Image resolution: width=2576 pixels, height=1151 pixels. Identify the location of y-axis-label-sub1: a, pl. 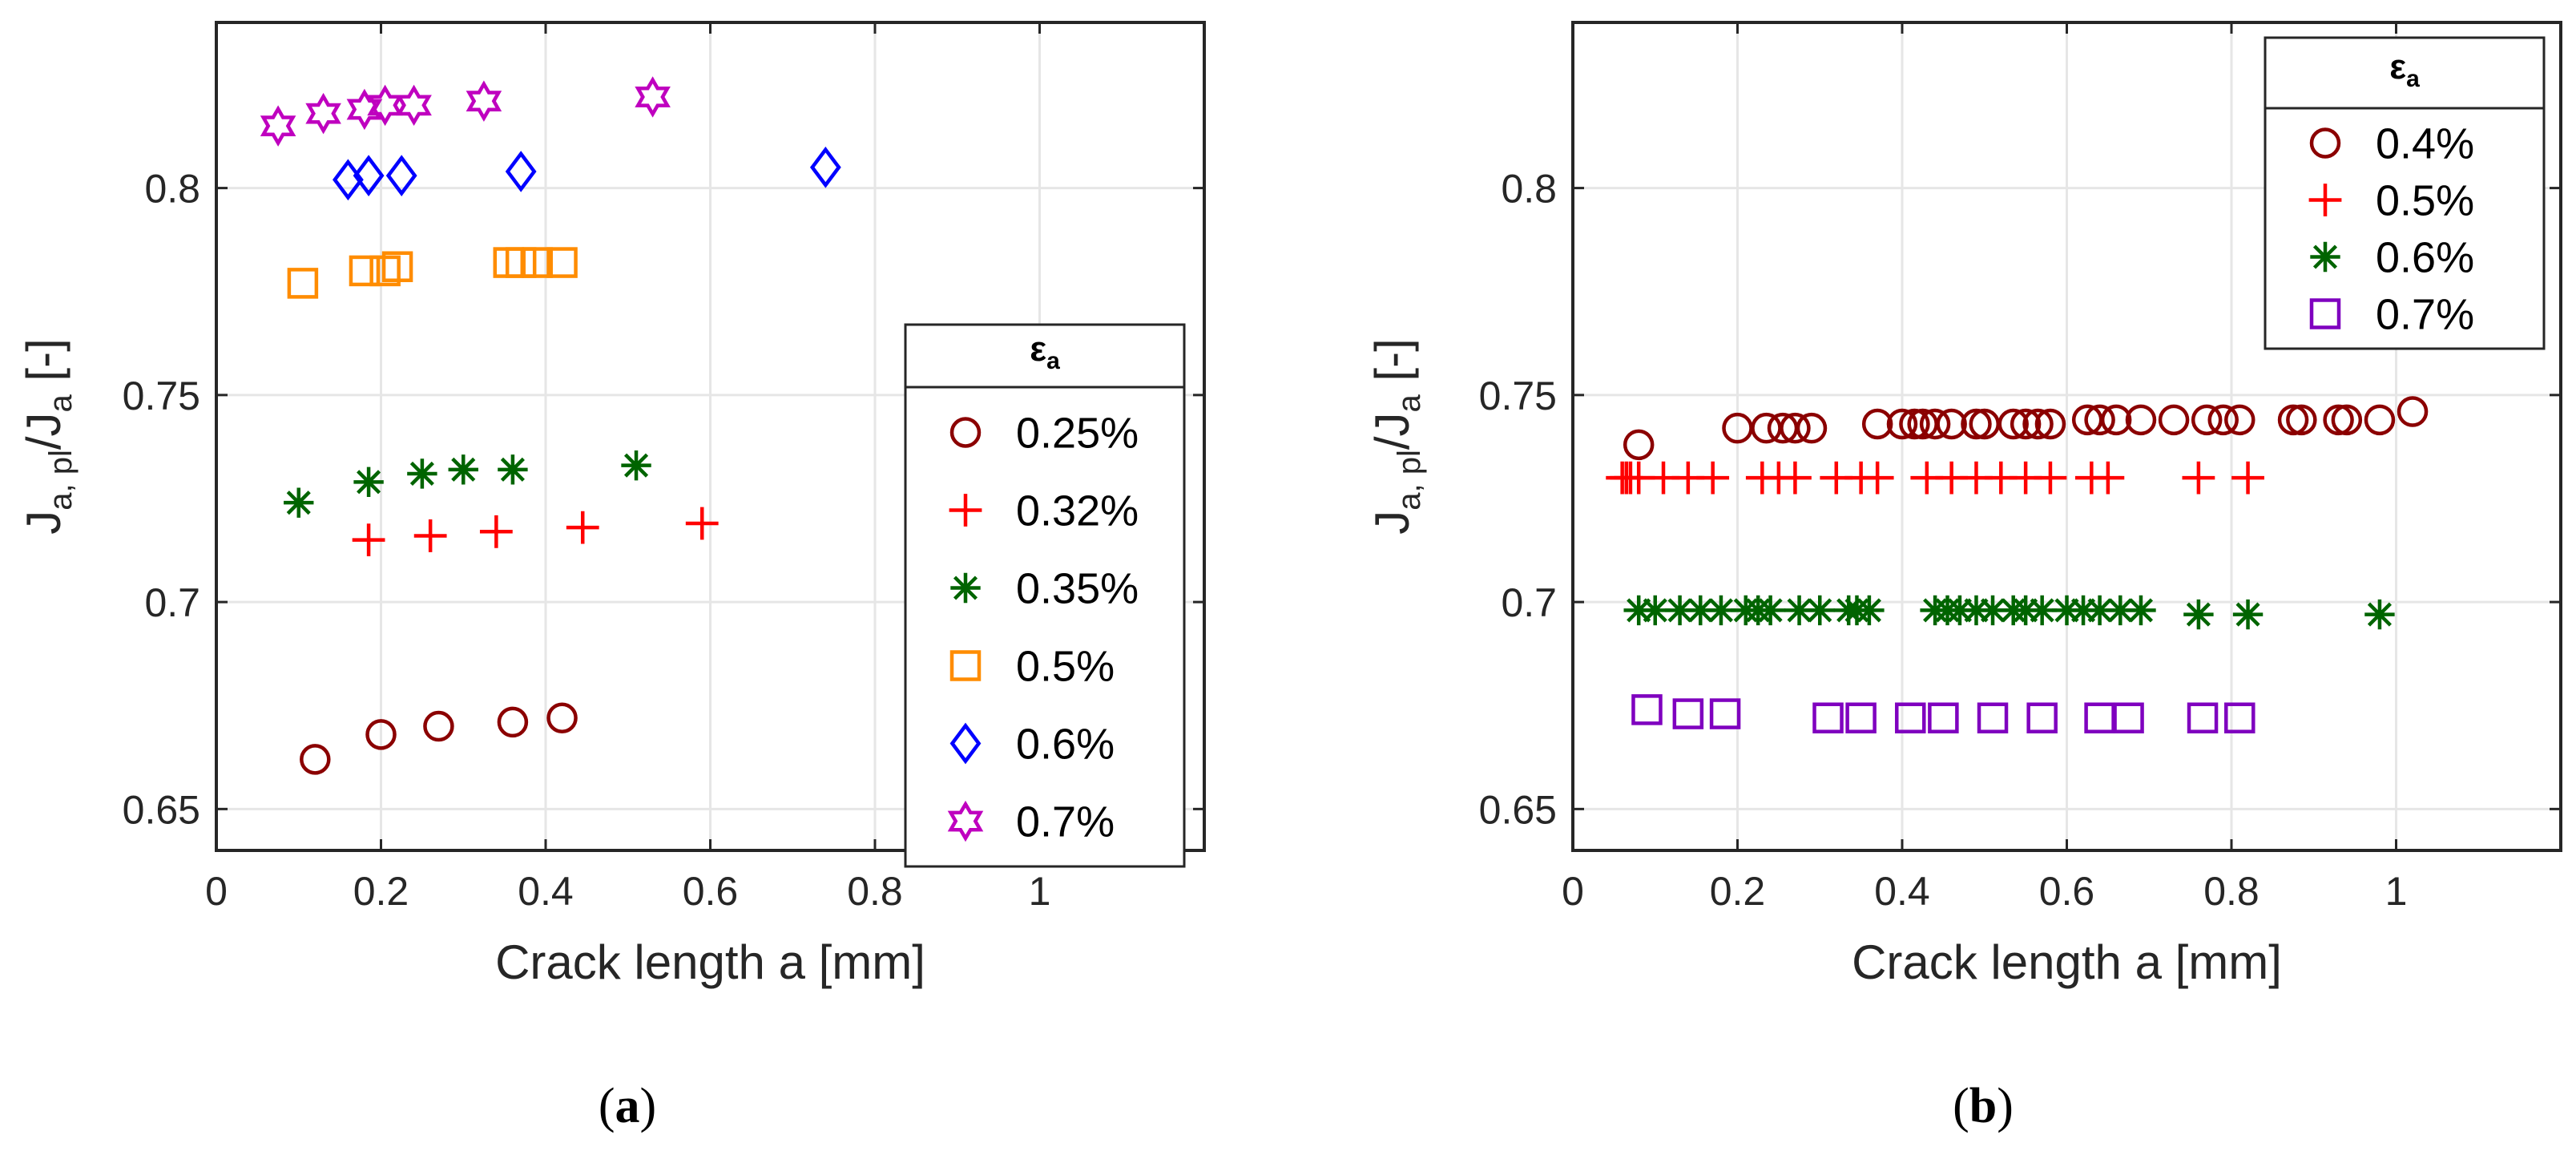
(61, 480).